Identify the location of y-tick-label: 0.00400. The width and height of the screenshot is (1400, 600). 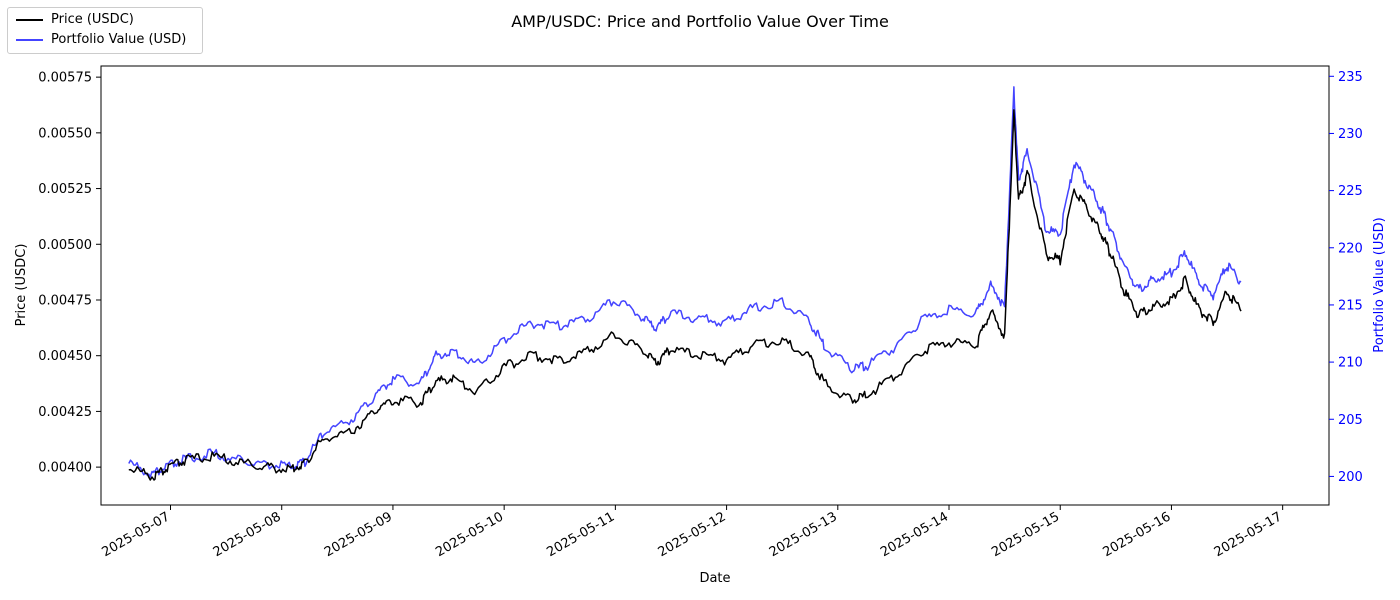
(65, 468).